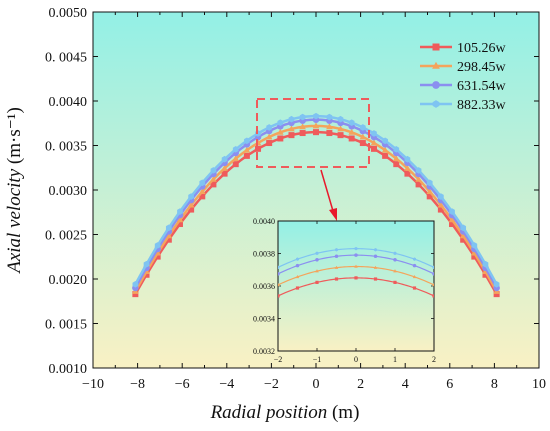 The height and width of the screenshot is (431, 550). Describe the element at coordinates (182, 384) in the screenshot. I see `x-tick-label: −6` at that location.